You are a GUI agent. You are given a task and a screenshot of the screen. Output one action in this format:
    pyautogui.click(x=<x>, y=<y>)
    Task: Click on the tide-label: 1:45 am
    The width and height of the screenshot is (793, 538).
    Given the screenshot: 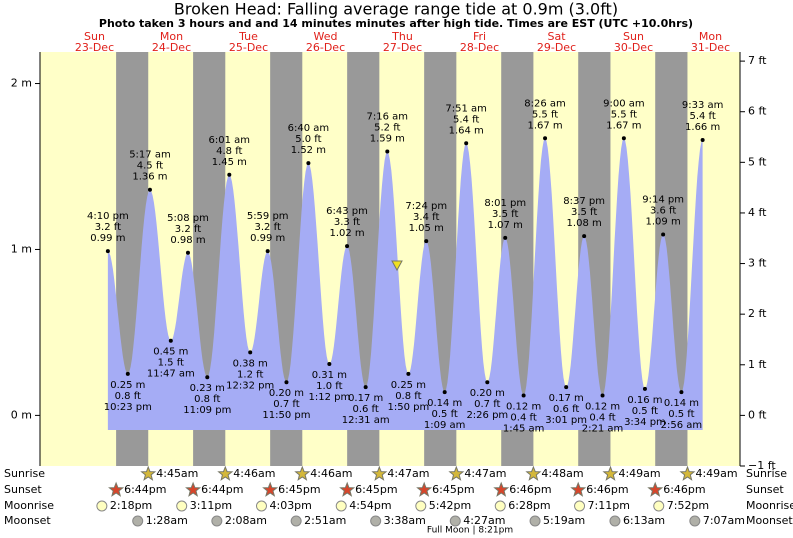 What is the action you would take?
    pyautogui.click(x=524, y=428)
    